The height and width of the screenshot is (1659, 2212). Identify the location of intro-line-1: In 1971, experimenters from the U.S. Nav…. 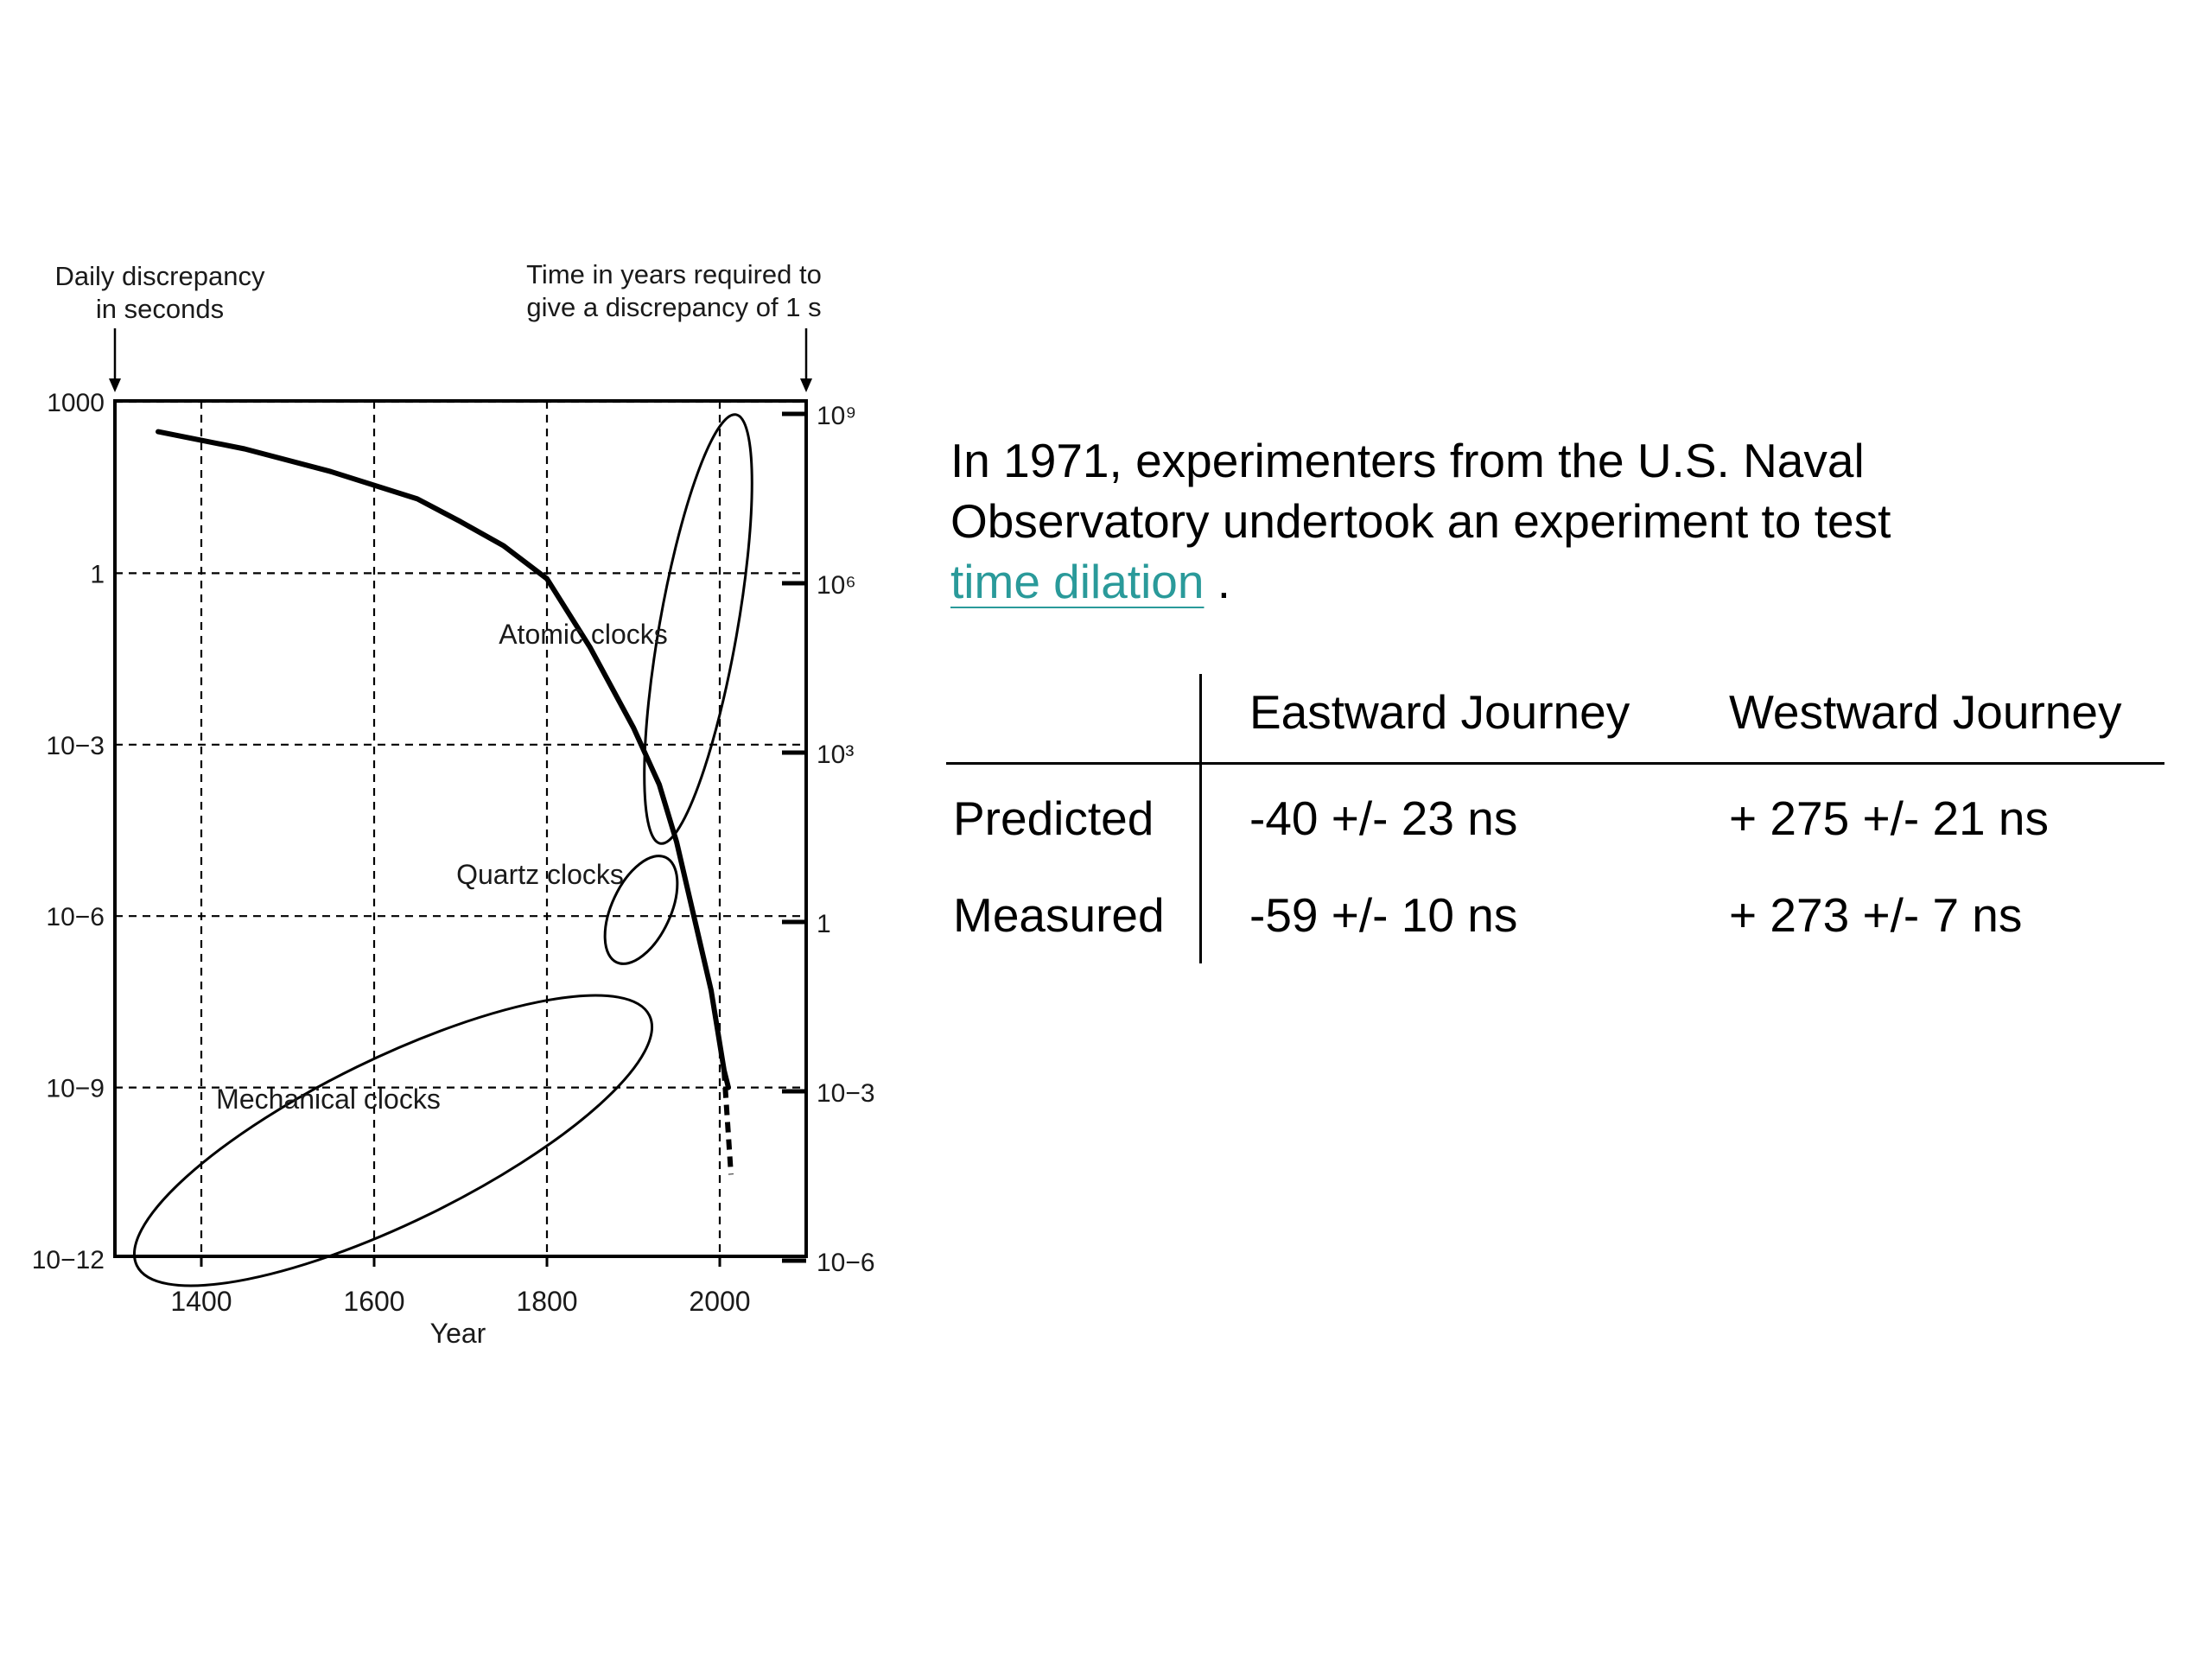
(1407, 460).